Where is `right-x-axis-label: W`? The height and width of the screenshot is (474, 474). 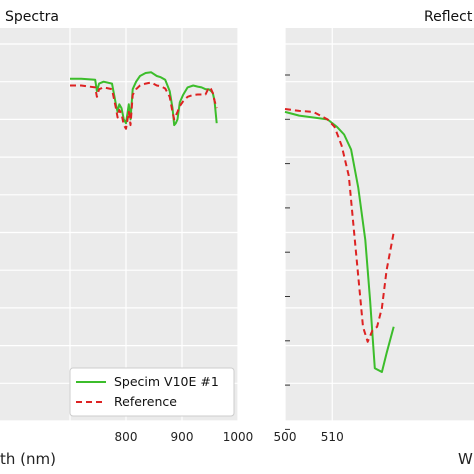 right-x-axis-label: W is located at coordinates (465, 459).